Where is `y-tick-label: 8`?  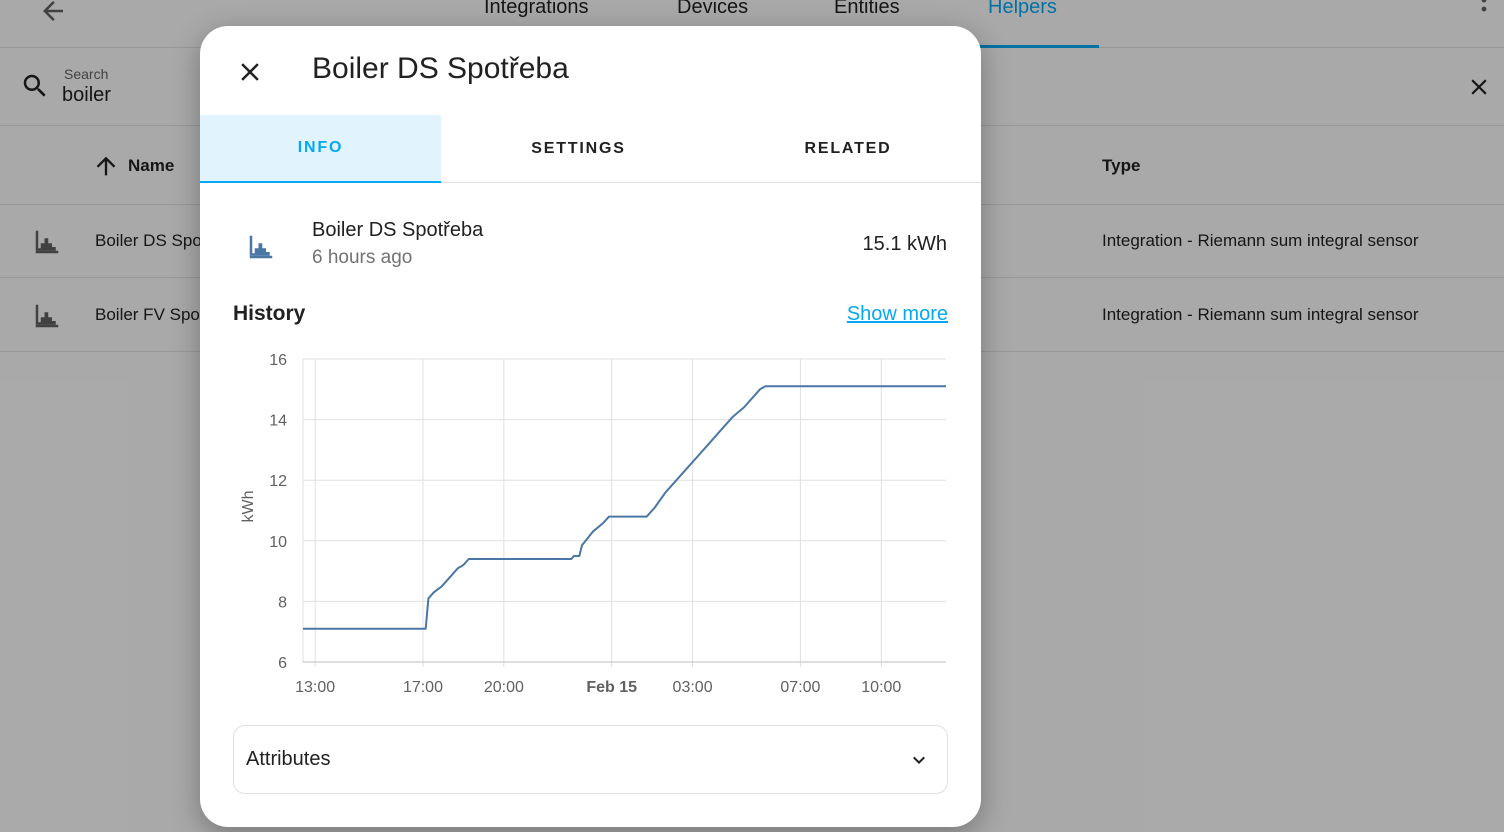
y-tick-label: 8 is located at coordinates (282, 602).